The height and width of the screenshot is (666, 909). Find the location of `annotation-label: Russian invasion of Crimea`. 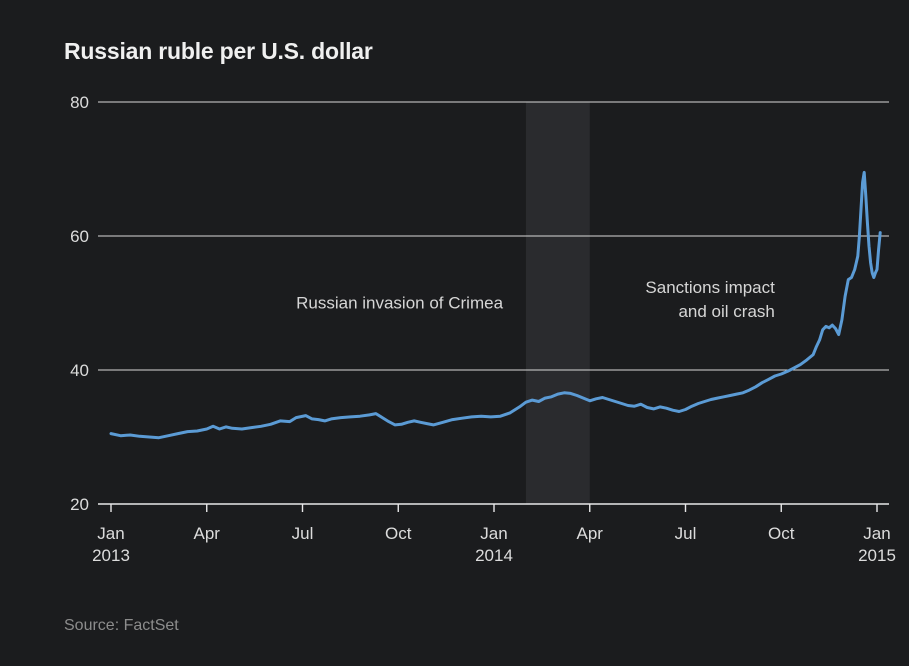

annotation-label: Russian invasion of Crimea is located at coordinates (399, 302).